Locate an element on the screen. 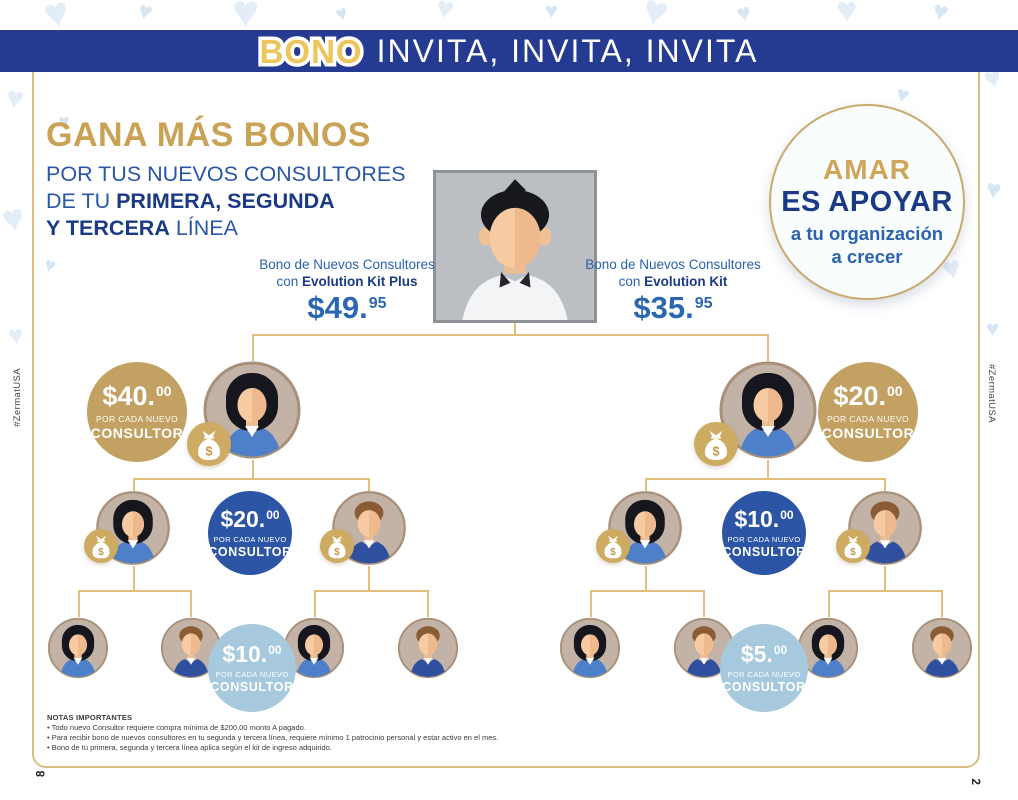  bonus-circle-left-level1: $40.00 POR CADA NUEVO CONSULTOR is located at coordinates (137, 412).